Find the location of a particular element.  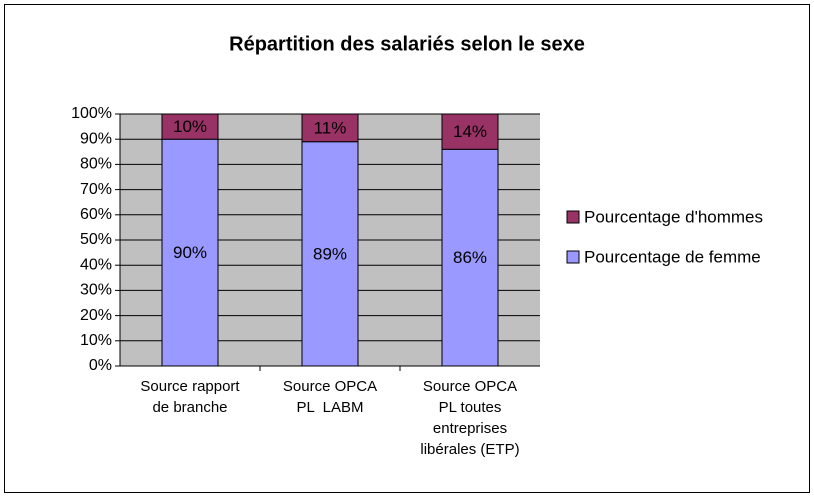

legend-label: Pourcentage d'hommes is located at coordinates (673, 216).